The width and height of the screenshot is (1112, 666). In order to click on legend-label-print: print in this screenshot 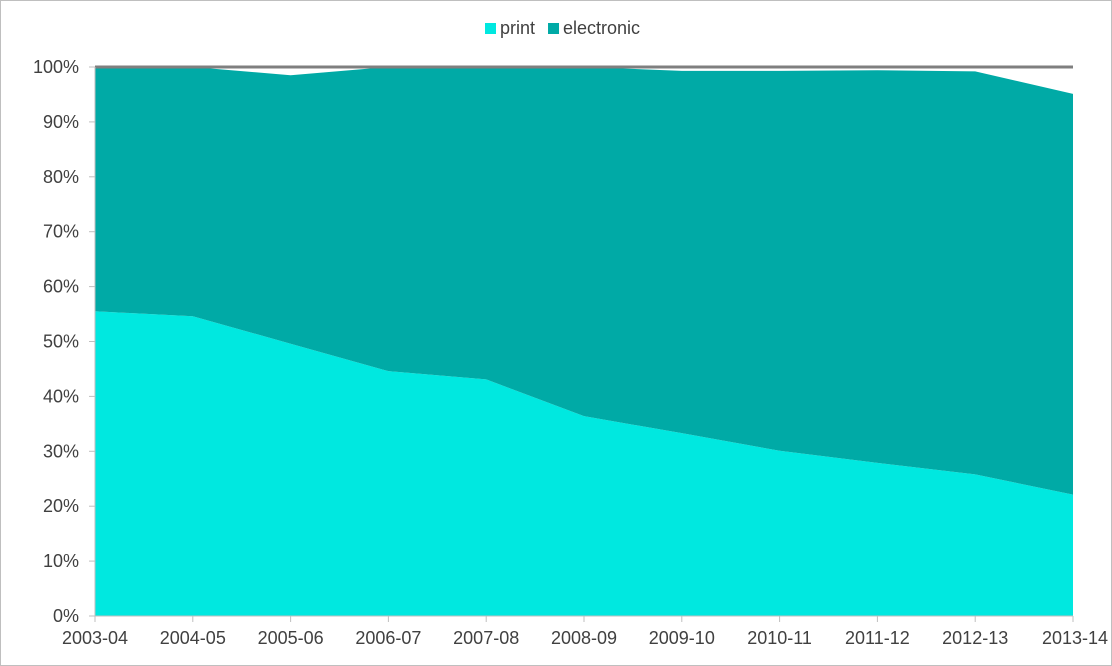, I will do `click(517, 28)`.